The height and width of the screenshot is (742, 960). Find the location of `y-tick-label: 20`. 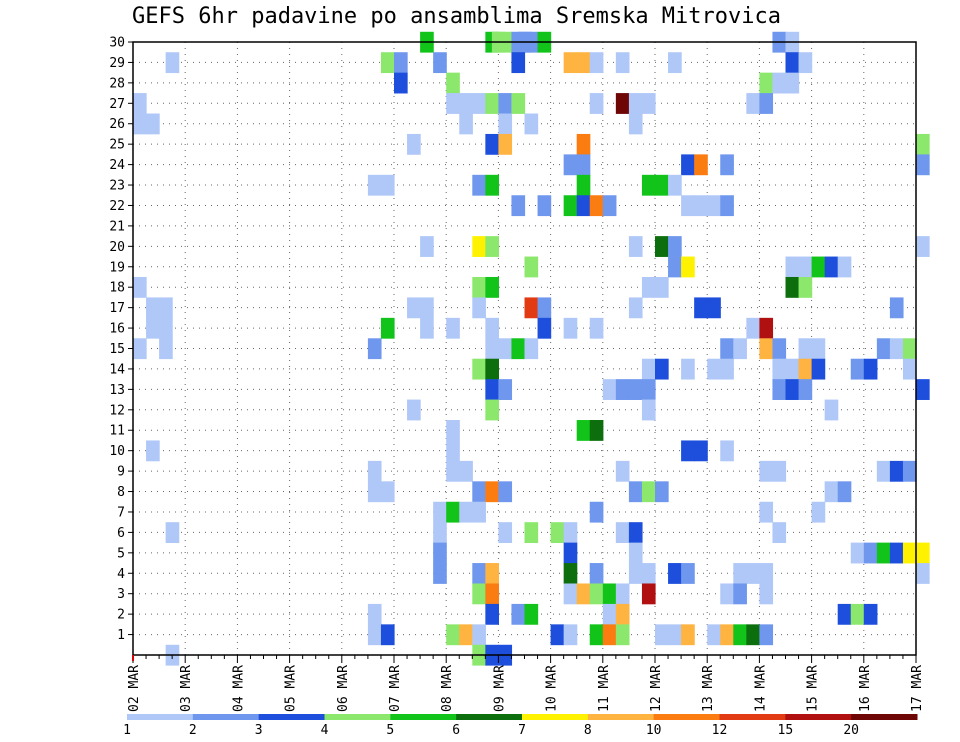

y-tick-label: 20 is located at coordinates (117, 247).